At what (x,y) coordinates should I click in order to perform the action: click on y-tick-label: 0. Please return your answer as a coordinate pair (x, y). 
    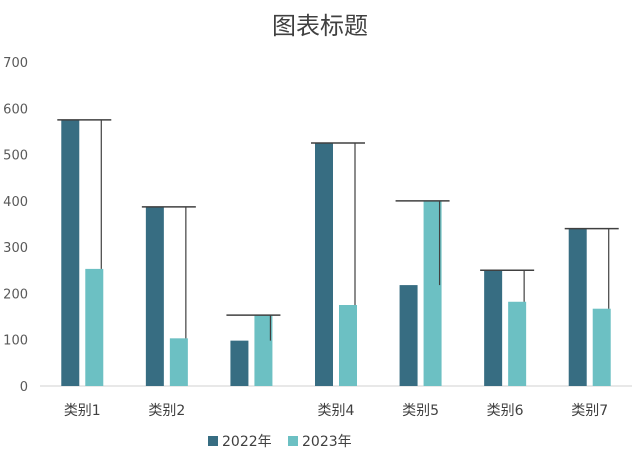
    Looking at the image, I should click on (24, 387).